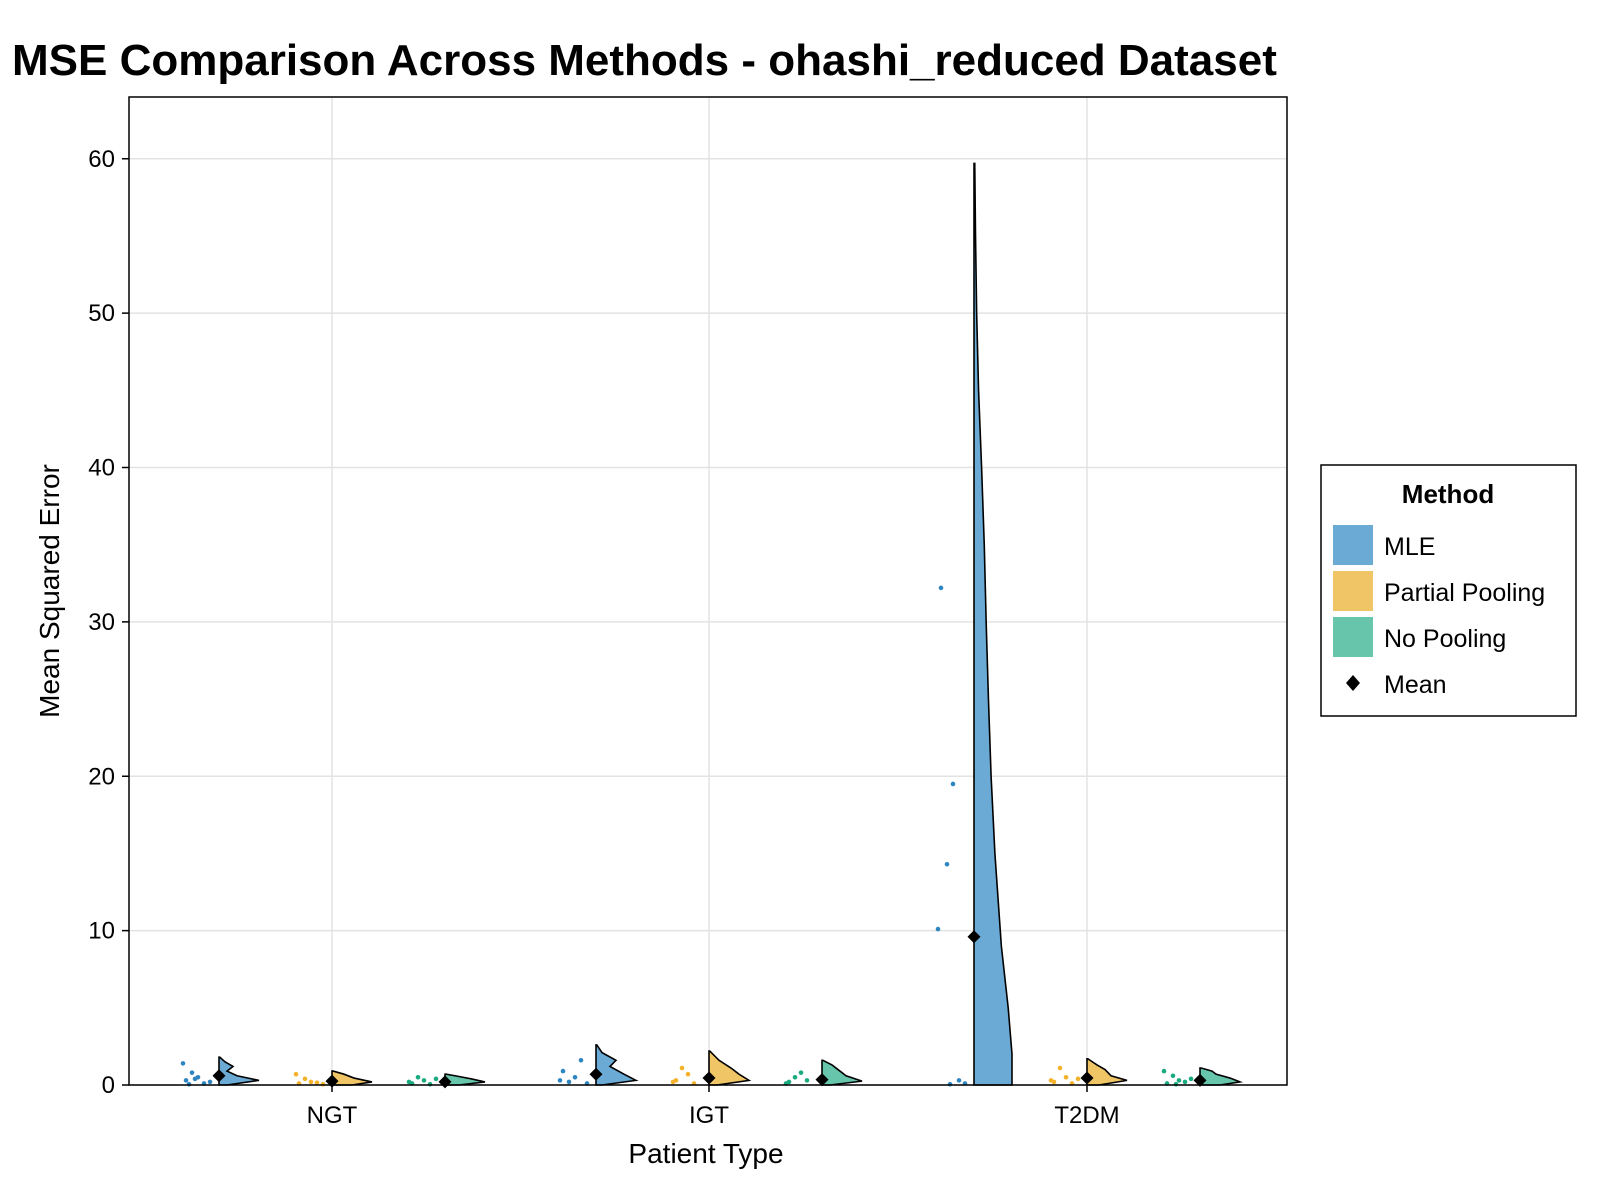  What do you see at coordinates (1415, 685) in the screenshot?
I see `legend-label-mean: Mean` at bounding box center [1415, 685].